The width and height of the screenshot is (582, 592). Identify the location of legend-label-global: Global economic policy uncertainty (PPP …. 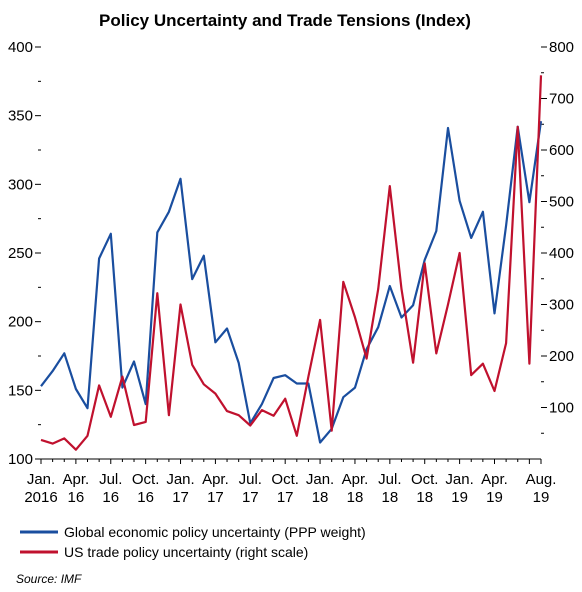
(215, 532).